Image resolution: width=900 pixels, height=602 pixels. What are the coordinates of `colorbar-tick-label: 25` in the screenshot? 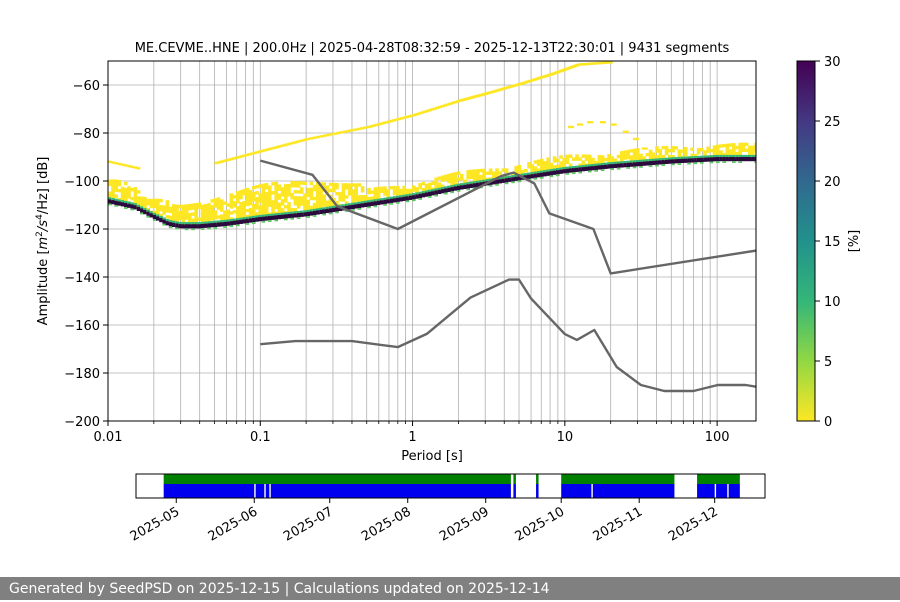 It's located at (832, 122).